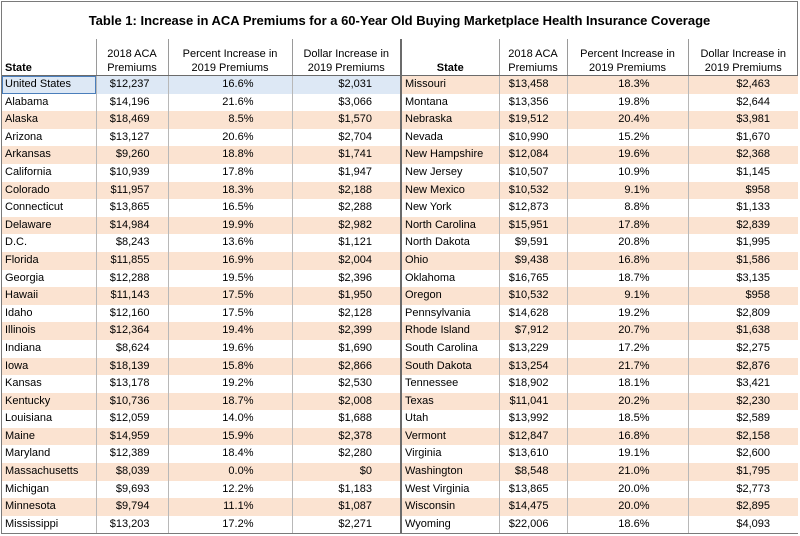 Image resolution: width=800 pixels, height=536 pixels. I want to click on pct-cell: 21.0%, so click(627, 472).